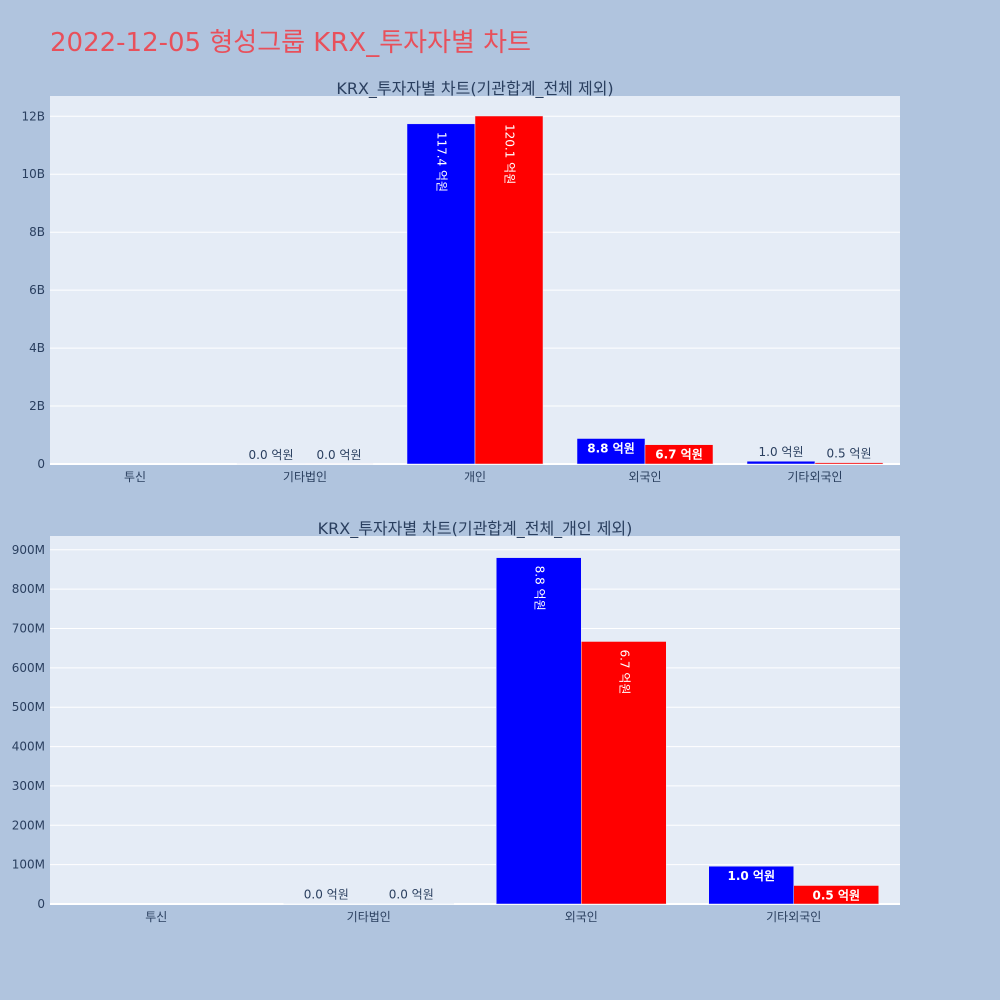  I want to click on y-tick-label: 500M, so click(28, 707).